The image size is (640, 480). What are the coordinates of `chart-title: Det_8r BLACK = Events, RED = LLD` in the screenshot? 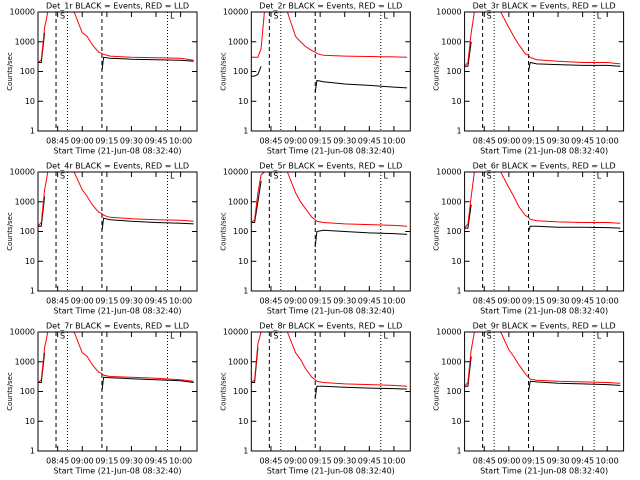 It's located at (330, 326).